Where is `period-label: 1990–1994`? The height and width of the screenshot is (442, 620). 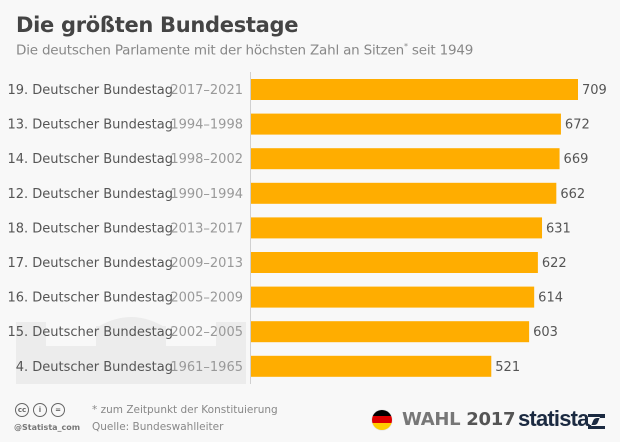
period-label: 1990–1994 is located at coordinates (206, 194).